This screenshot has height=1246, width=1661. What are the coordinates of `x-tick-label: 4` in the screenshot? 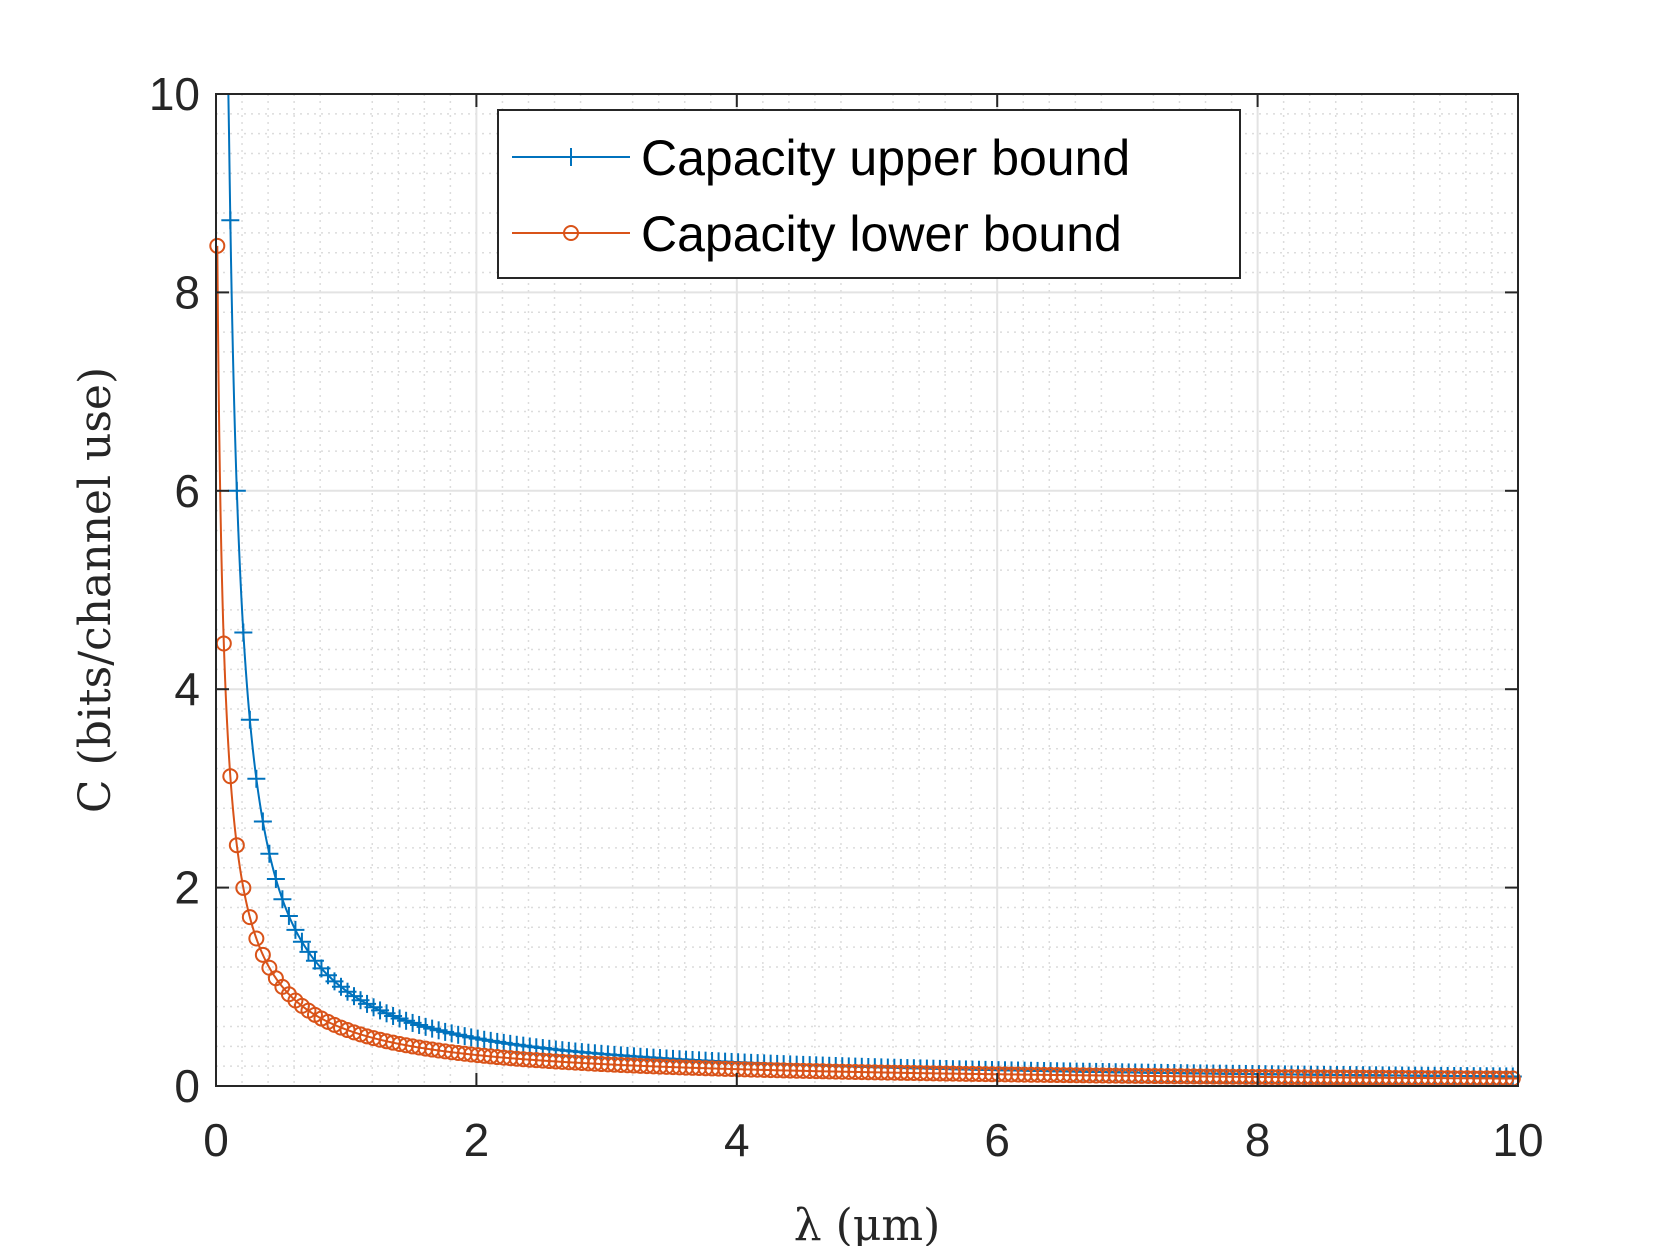 It's located at (737, 1140).